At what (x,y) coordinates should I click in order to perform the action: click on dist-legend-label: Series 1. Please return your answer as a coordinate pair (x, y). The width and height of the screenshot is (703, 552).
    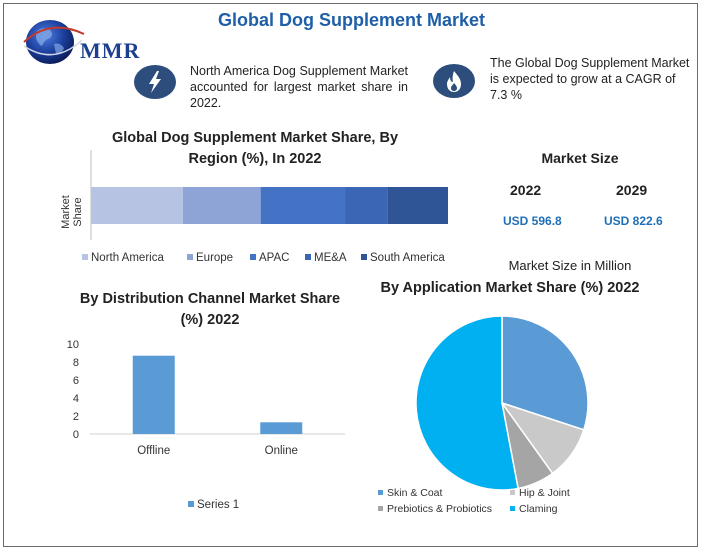
    Looking at the image, I should click on (218, 505).